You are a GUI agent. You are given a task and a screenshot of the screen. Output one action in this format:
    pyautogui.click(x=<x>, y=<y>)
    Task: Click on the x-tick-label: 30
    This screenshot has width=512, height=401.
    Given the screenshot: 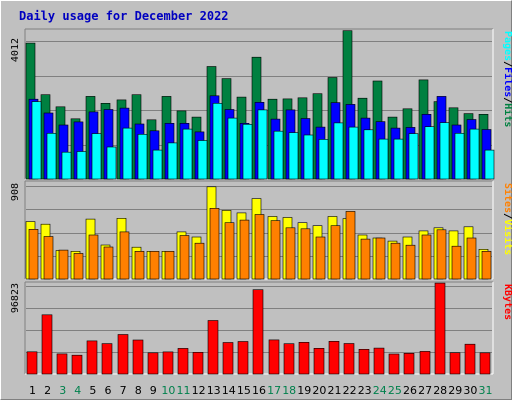 What is the action you would take?
    pyautogui.click(x=470, y=390)
    